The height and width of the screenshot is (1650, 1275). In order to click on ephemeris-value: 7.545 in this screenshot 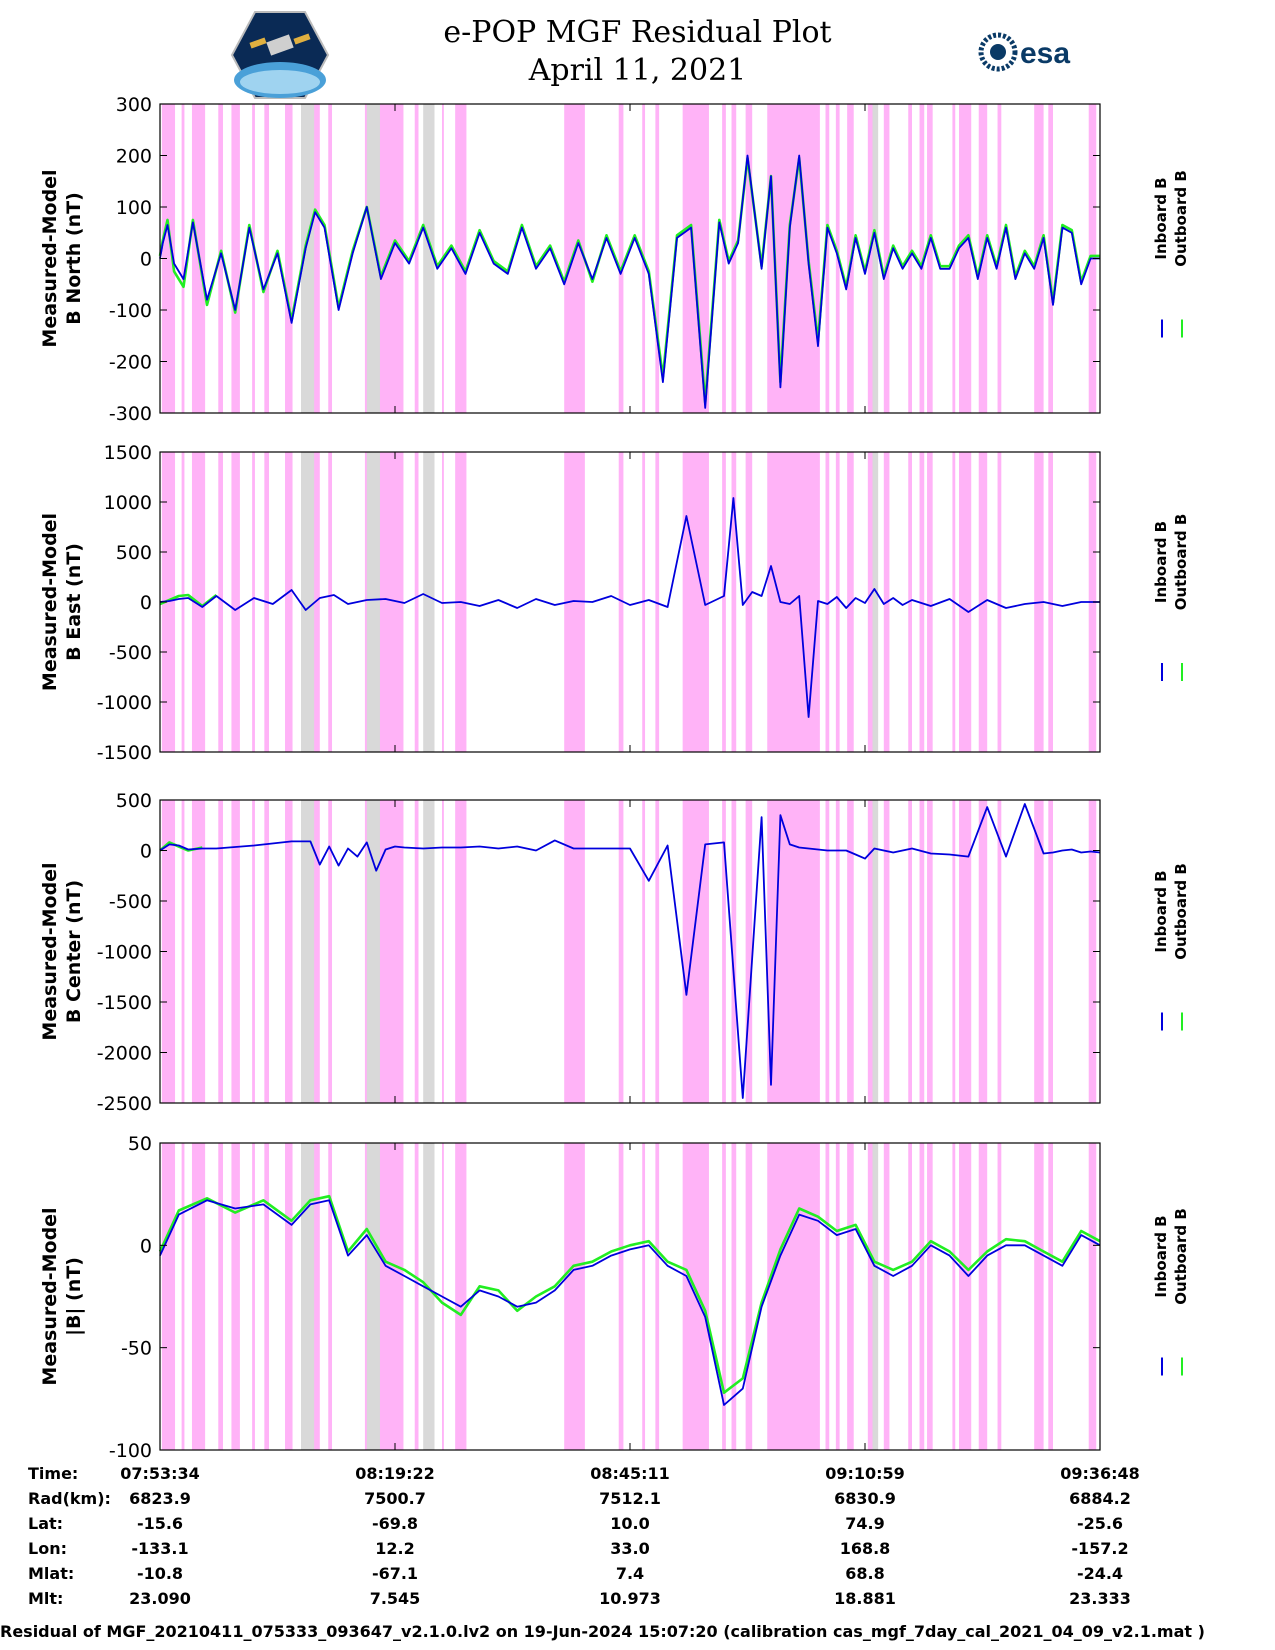, I will do `click(395, 1598)`.